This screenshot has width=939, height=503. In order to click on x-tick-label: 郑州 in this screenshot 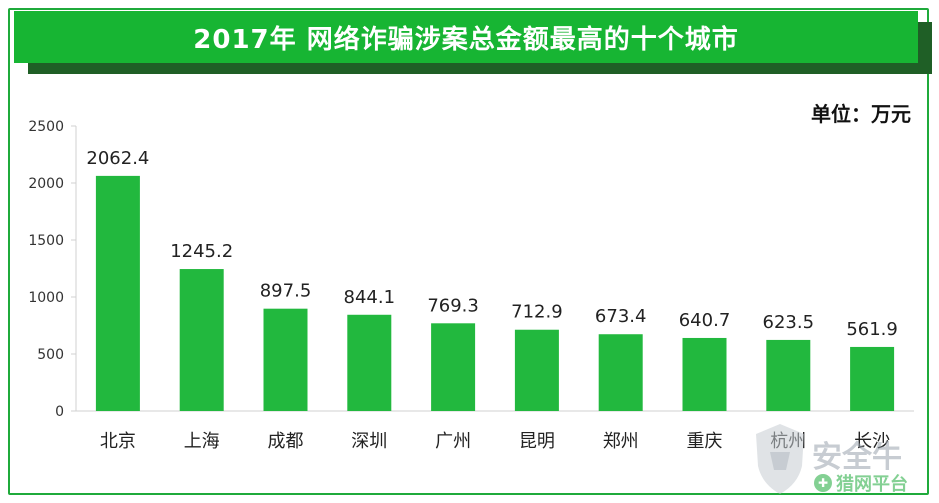, I will do `click(621, 441)`.